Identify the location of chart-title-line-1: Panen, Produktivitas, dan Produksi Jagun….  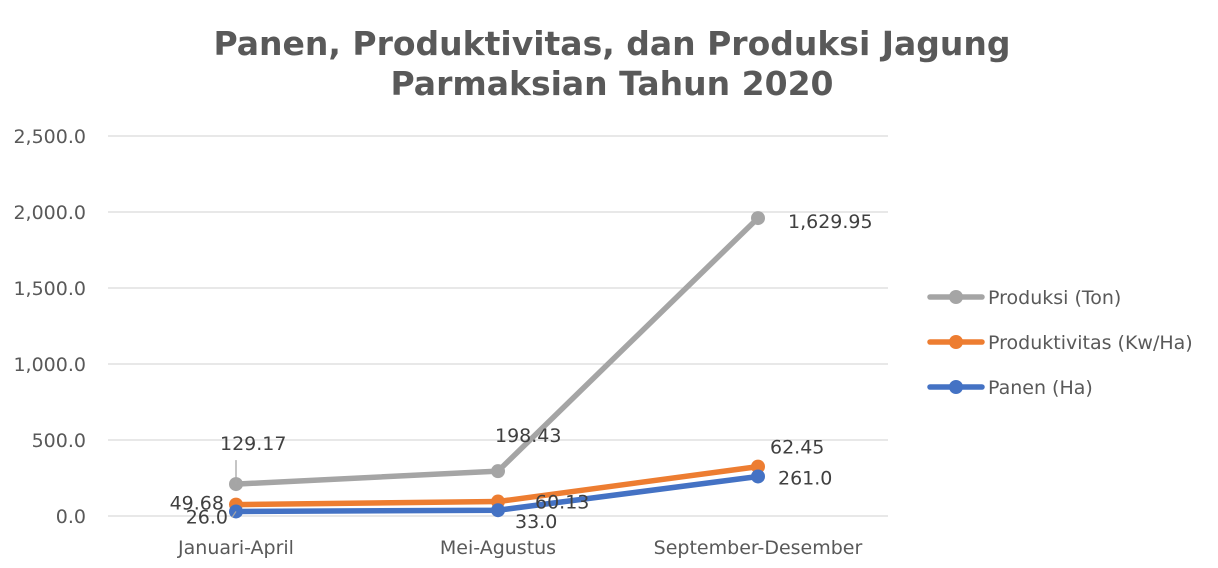
(611, 43).